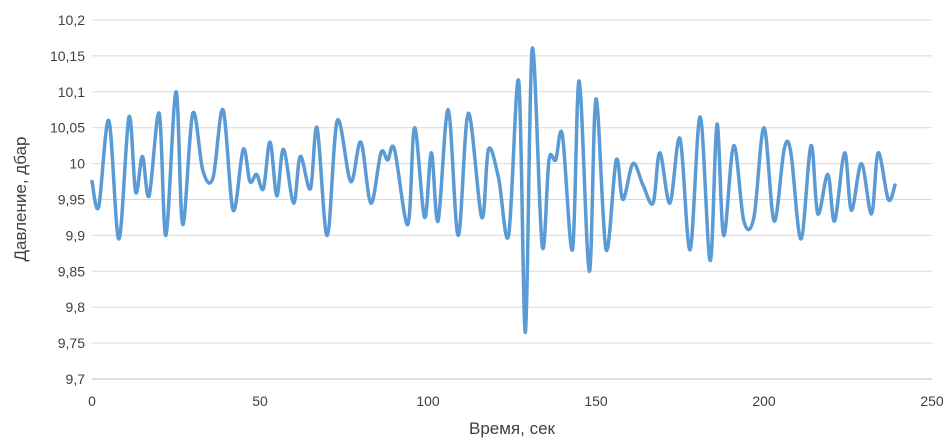 This screenshot has width=947, height=444. I want to click on x-tick-label: 50, so click(260, 401).